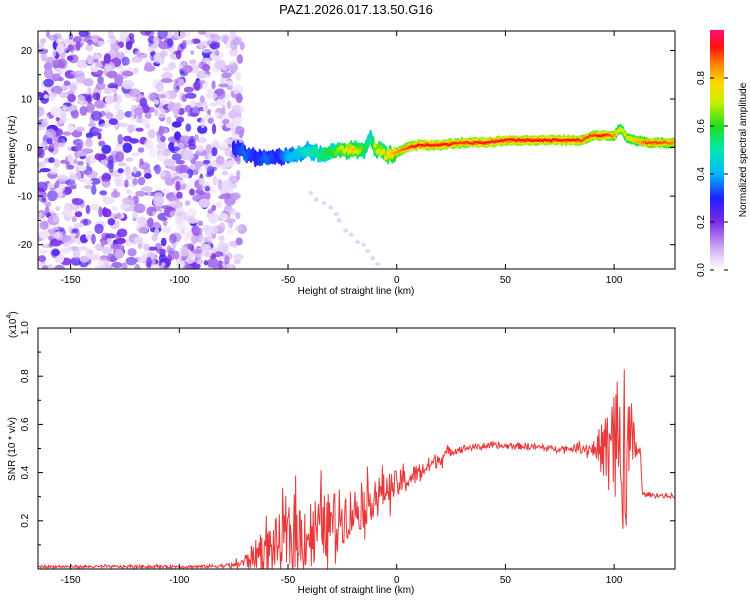 This screenshot has height=600, width=750. Describe the element at coordinates (506, 580) in the screenshot. I see `x-tick-label: 50` at that location.